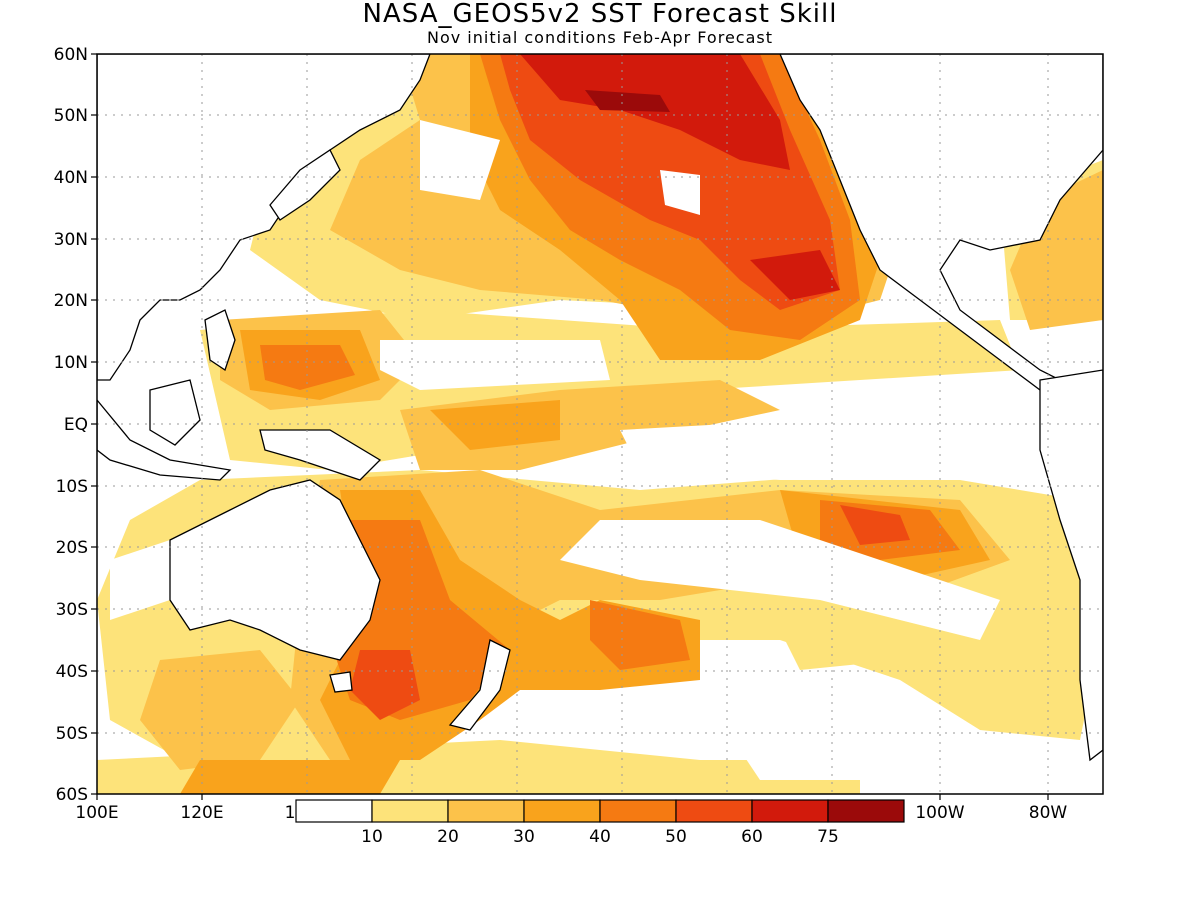  What do you see at coordinates (600, 837) in the screenshot?
I see `colorbar-label-3: 40` at bounding box center [600, 837].